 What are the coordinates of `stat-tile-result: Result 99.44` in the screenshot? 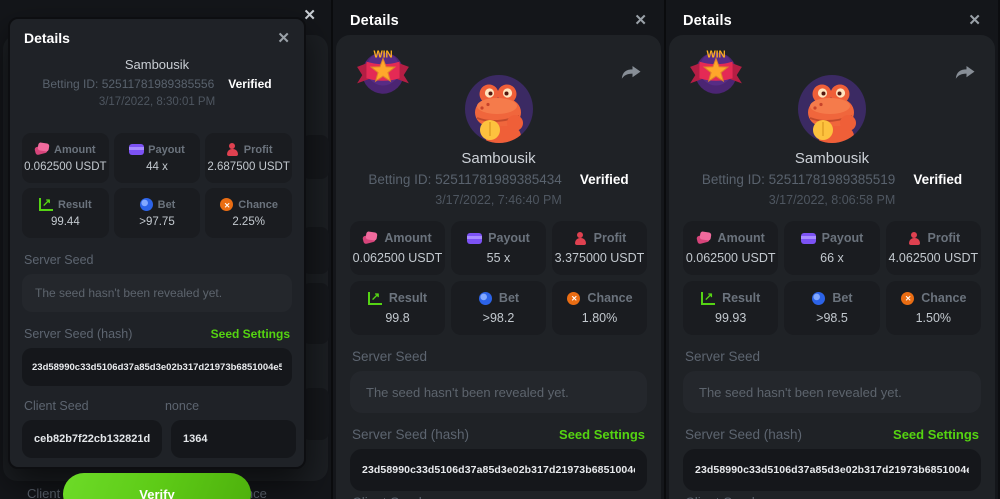 It's located at (65, 213).